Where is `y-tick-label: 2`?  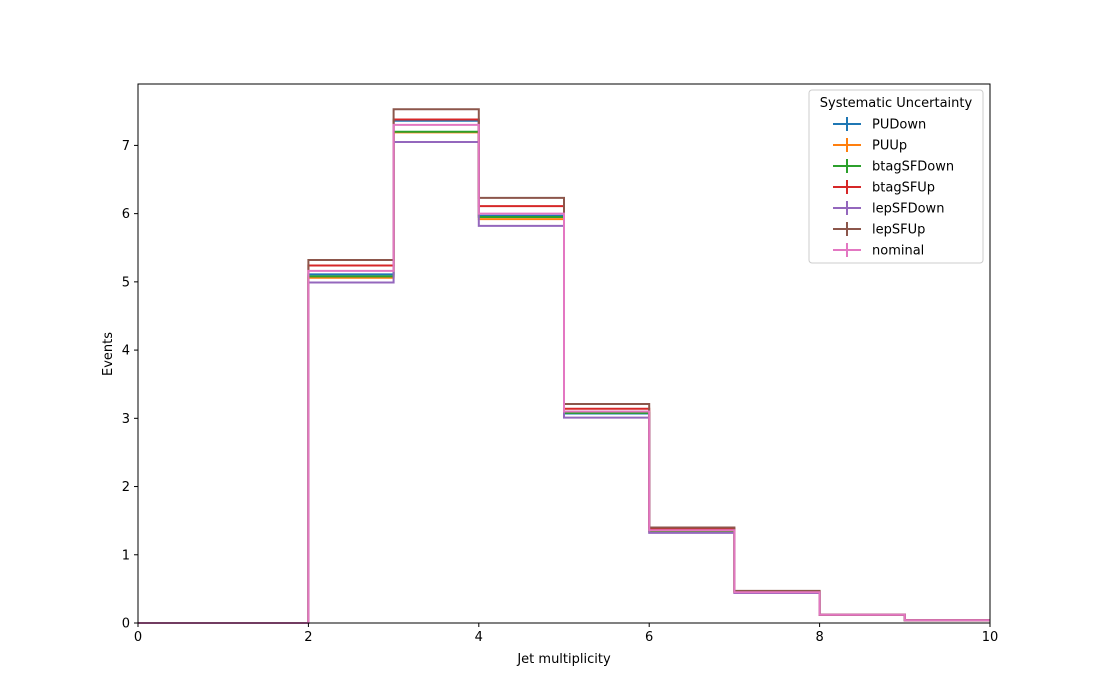
y-tick-label: 2 is located at coordinates (126, 487).